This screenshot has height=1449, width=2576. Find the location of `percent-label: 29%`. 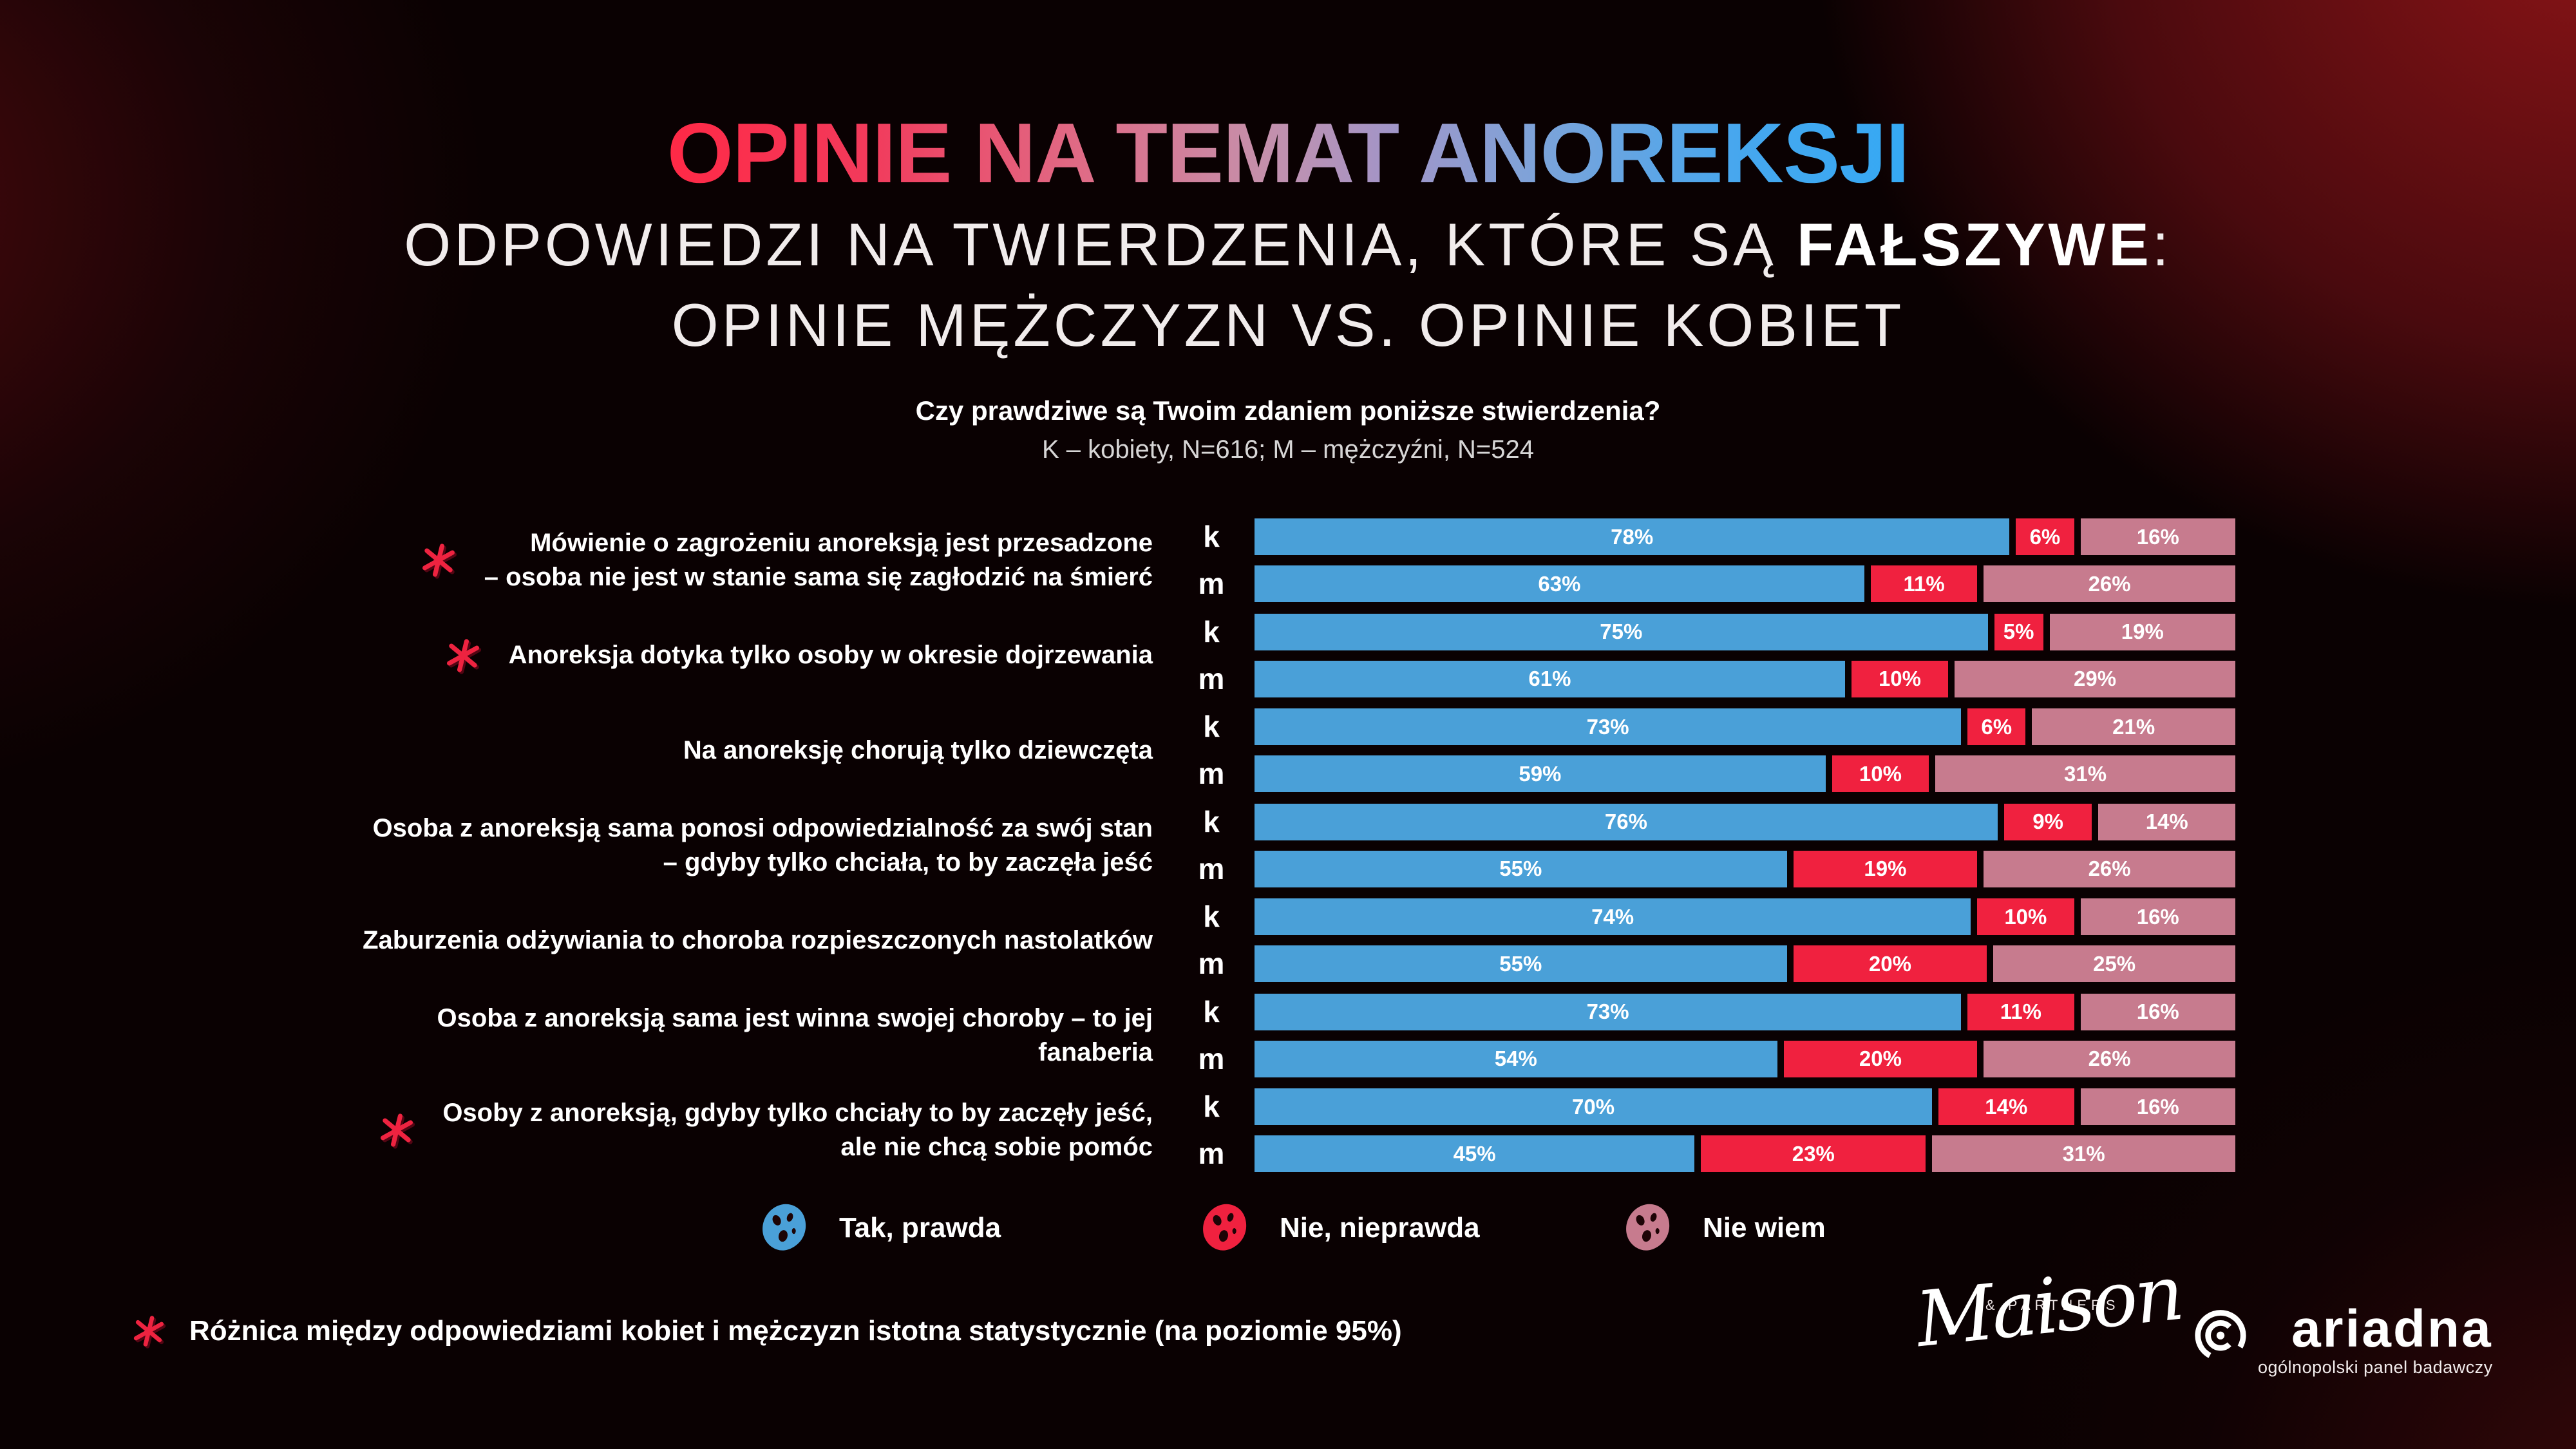

percent-label: 29% is located at coordinates (2095, 679).